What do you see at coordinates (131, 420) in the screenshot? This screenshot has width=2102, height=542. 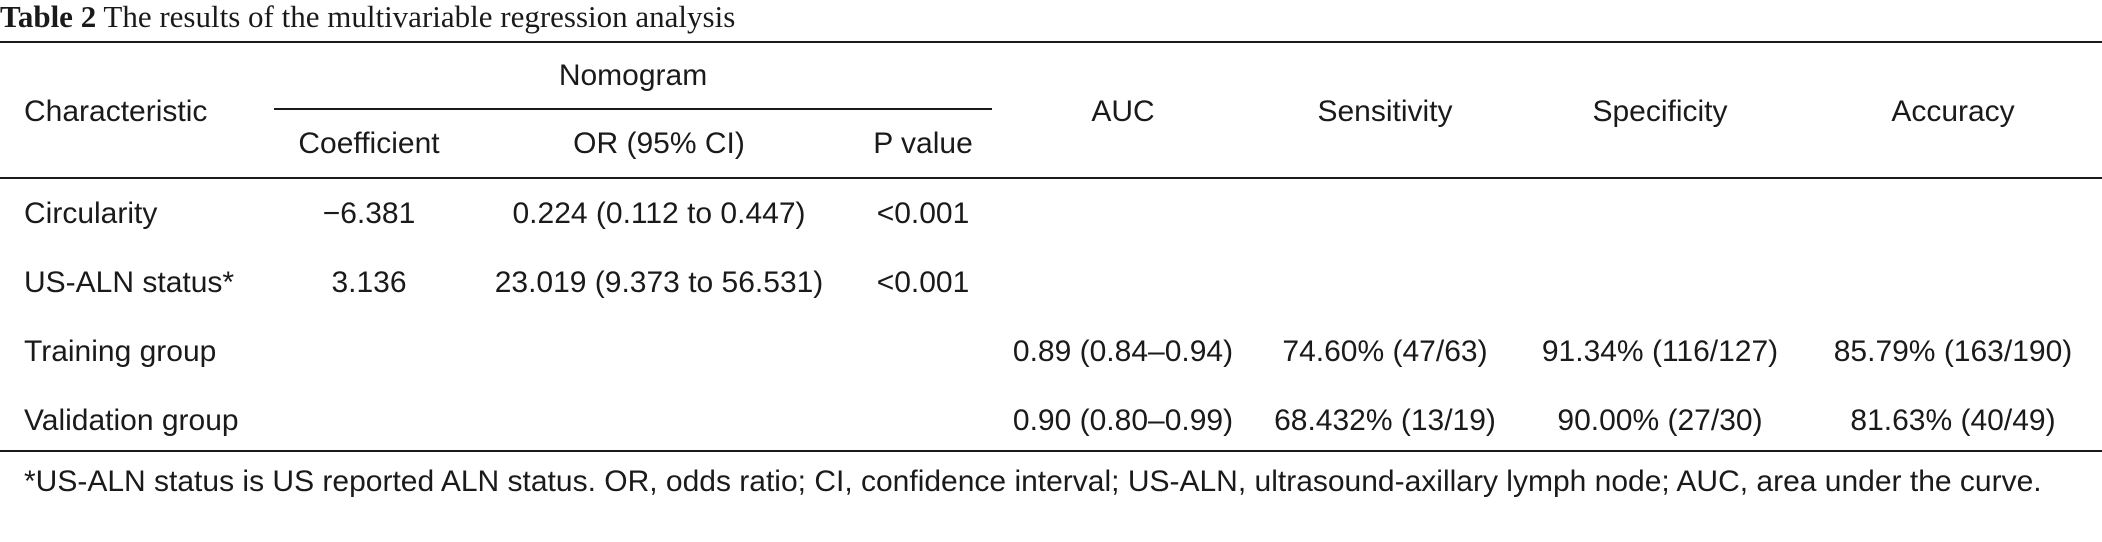 I see `table-row-validation-characteristic: Validation group` at bounding box center [131, 420].